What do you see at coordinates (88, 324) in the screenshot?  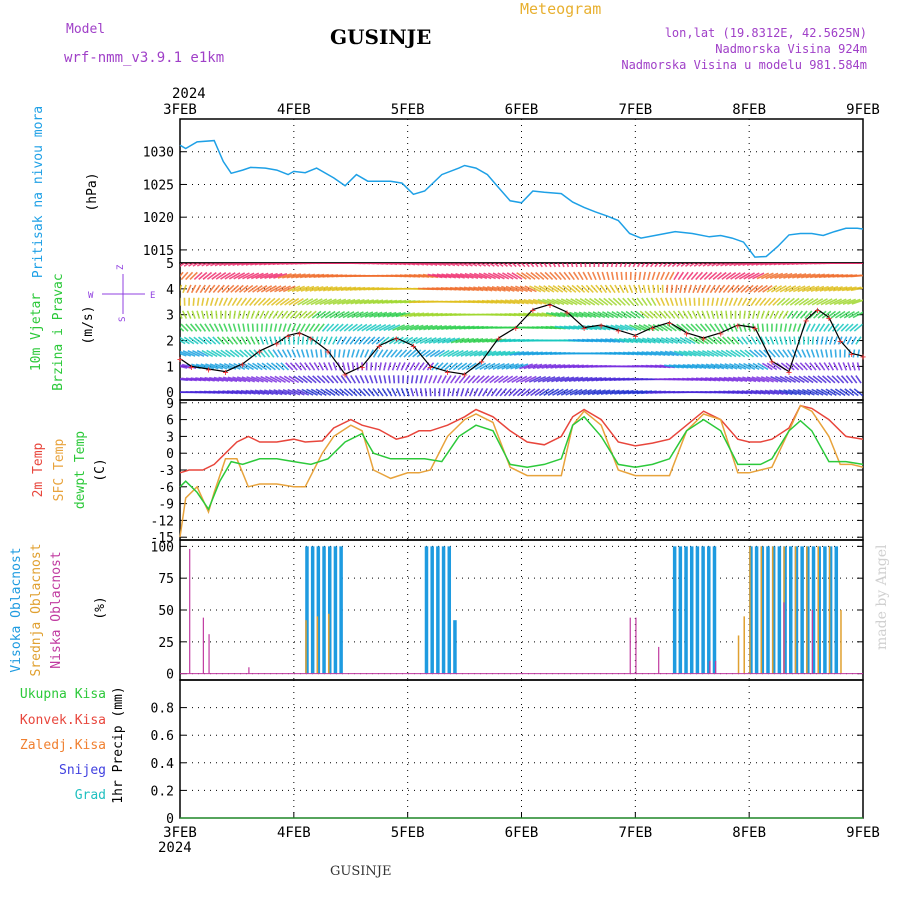 I see `wind-unit-label: (m/s)` at bounding box center [88, 324].